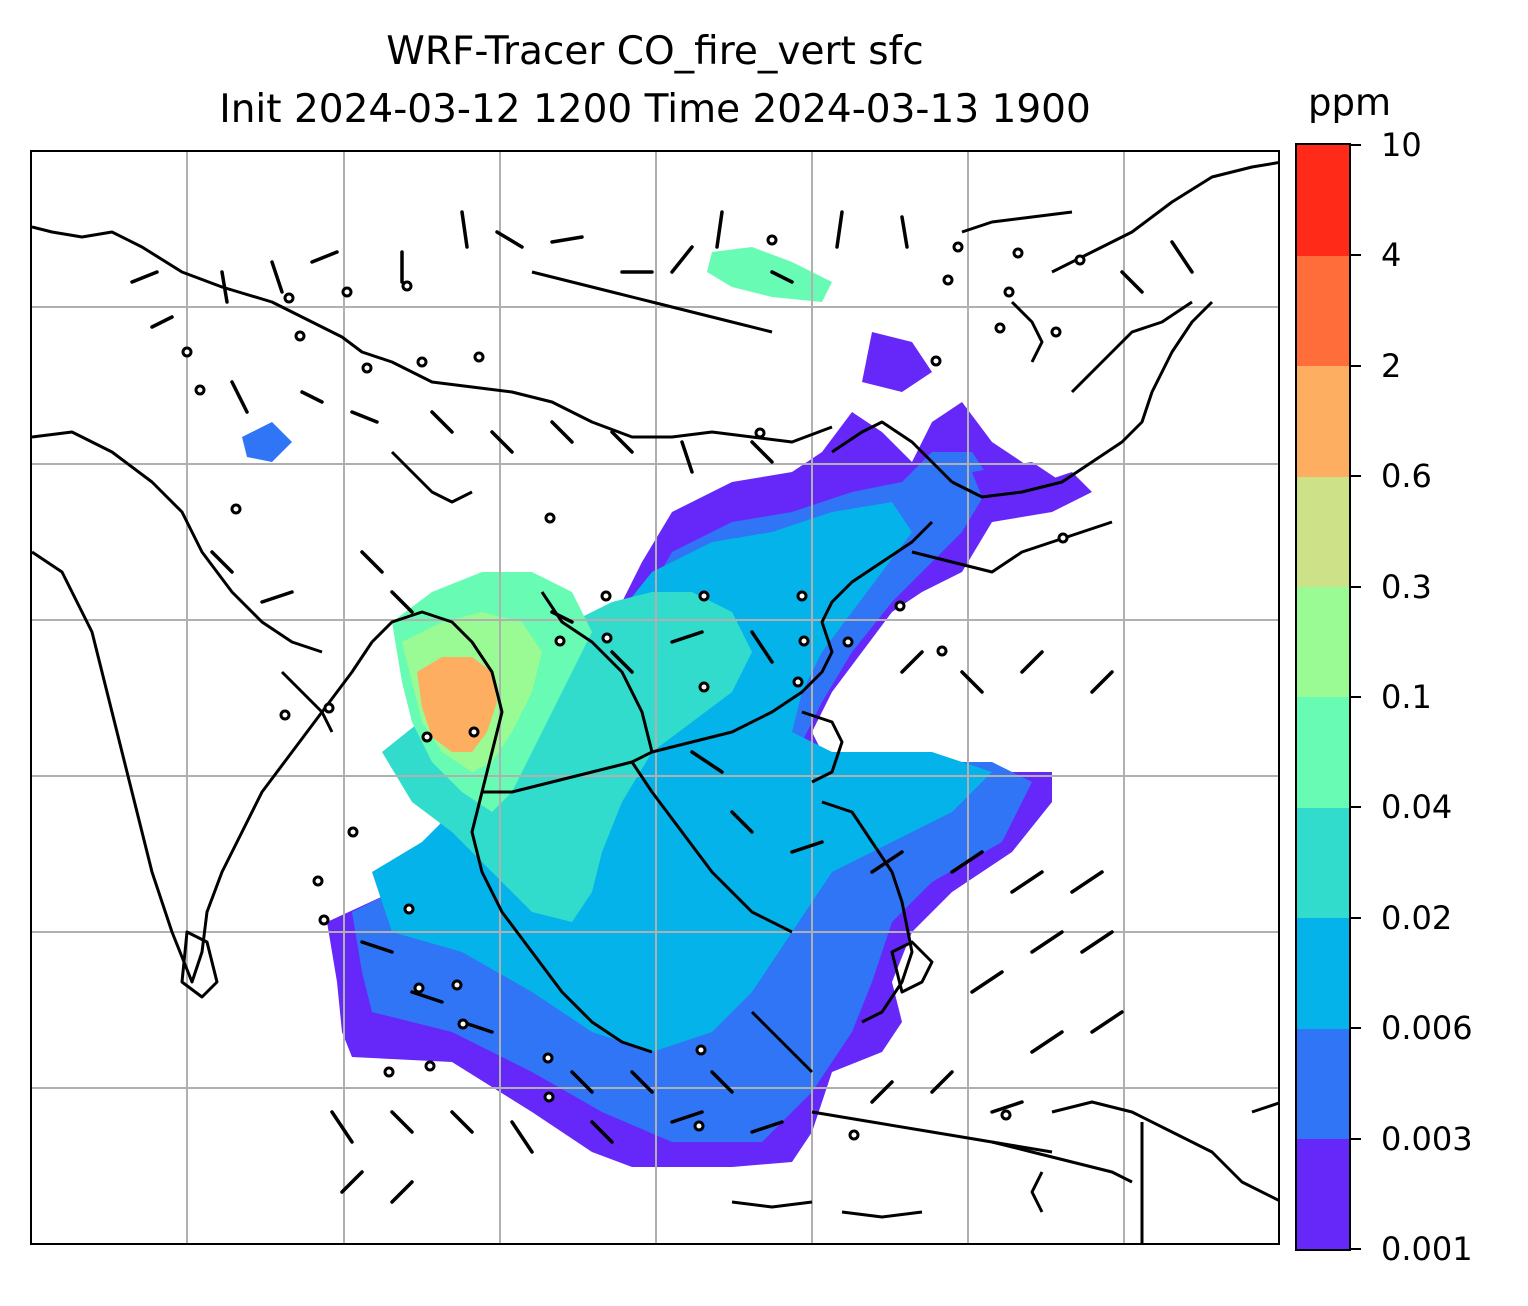  What do you see at coordinates (1350, 102) in the screenshot?
I see `colorbar-units-label: ppm` at bounding box center [1350, 102].